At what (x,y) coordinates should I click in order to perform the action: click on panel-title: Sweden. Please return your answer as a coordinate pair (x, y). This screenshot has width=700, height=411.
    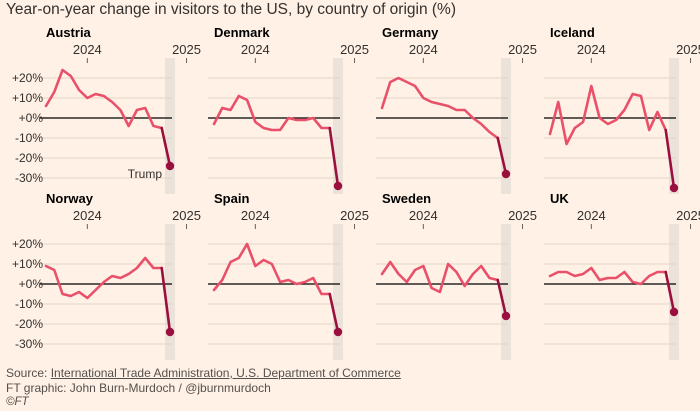
    Looking at the image, I should click on (406, 198).